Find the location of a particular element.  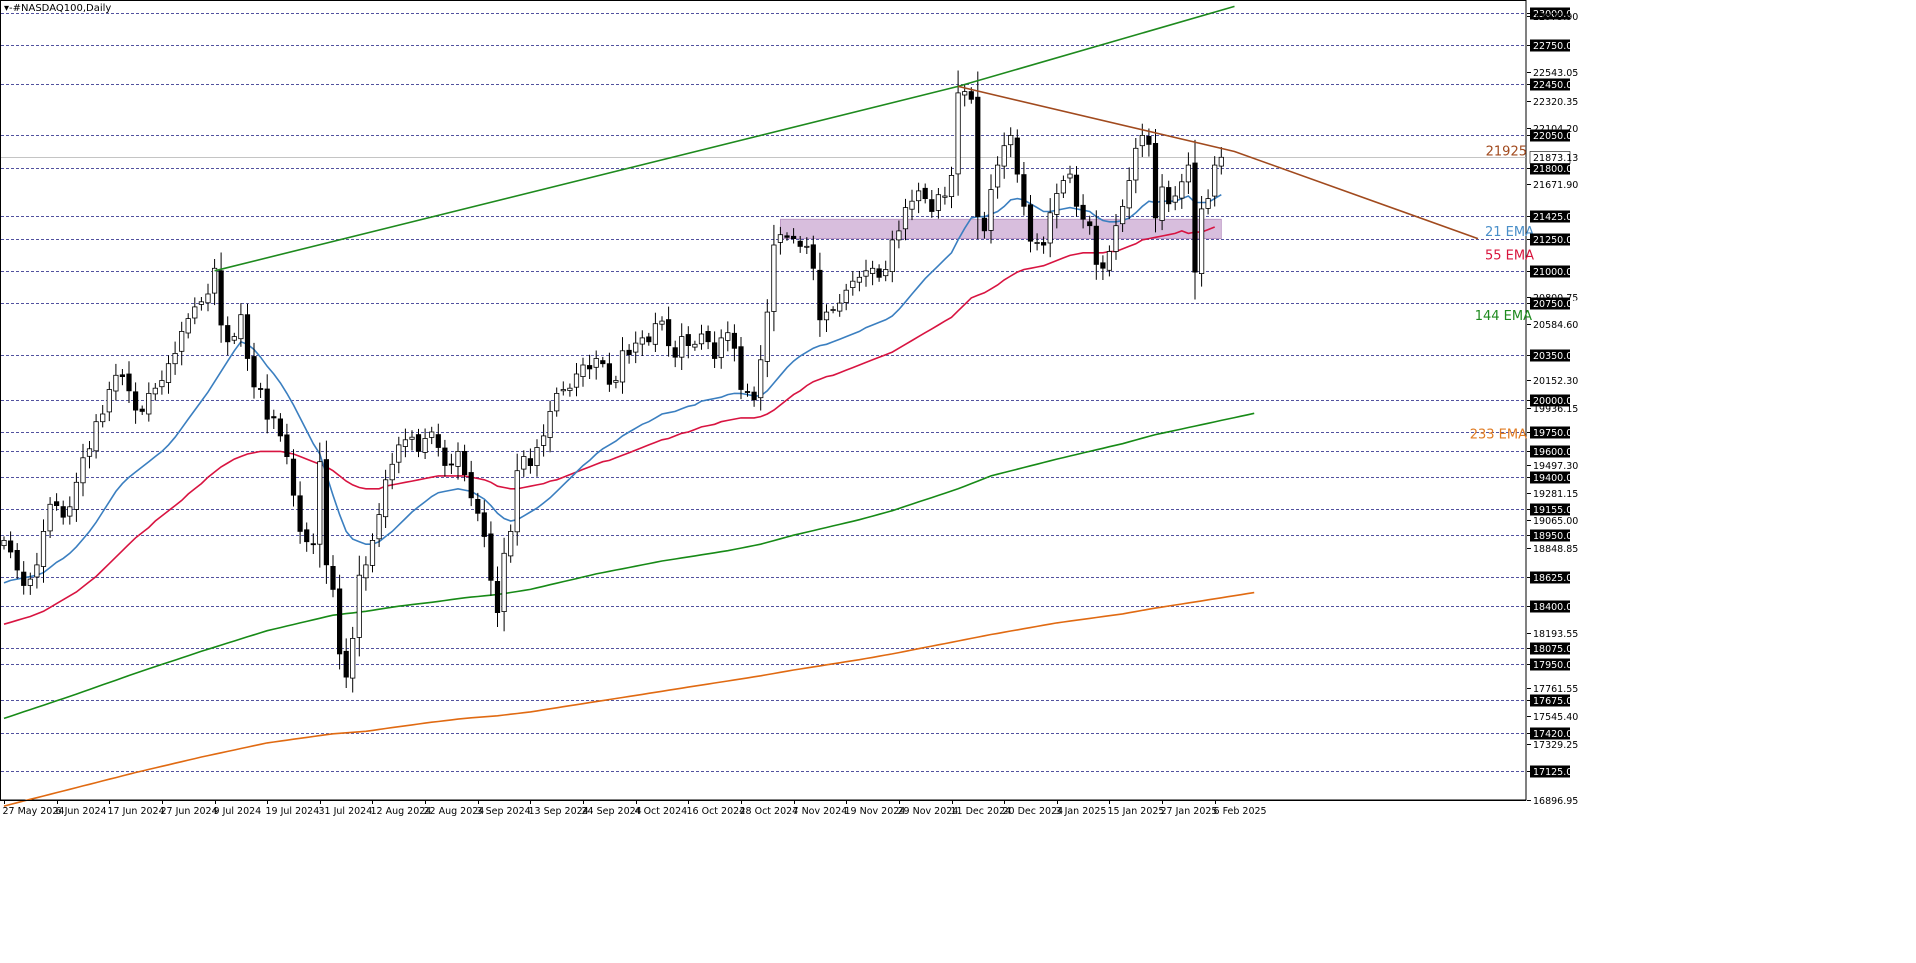

y-tick-label: 19750.00 is located at coordinates (1555, 433).